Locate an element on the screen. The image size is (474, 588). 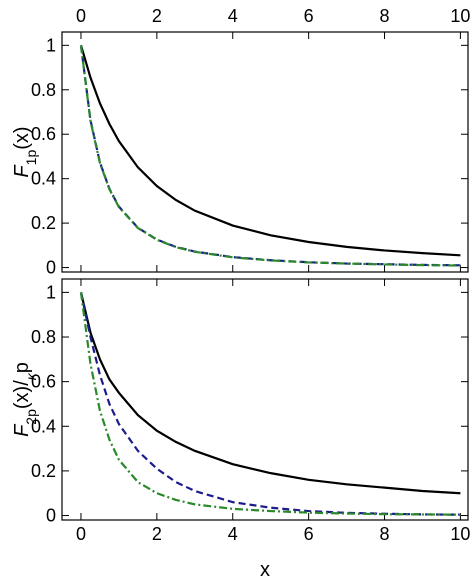
x-axis-label: x is located at coordinates (265, 570).